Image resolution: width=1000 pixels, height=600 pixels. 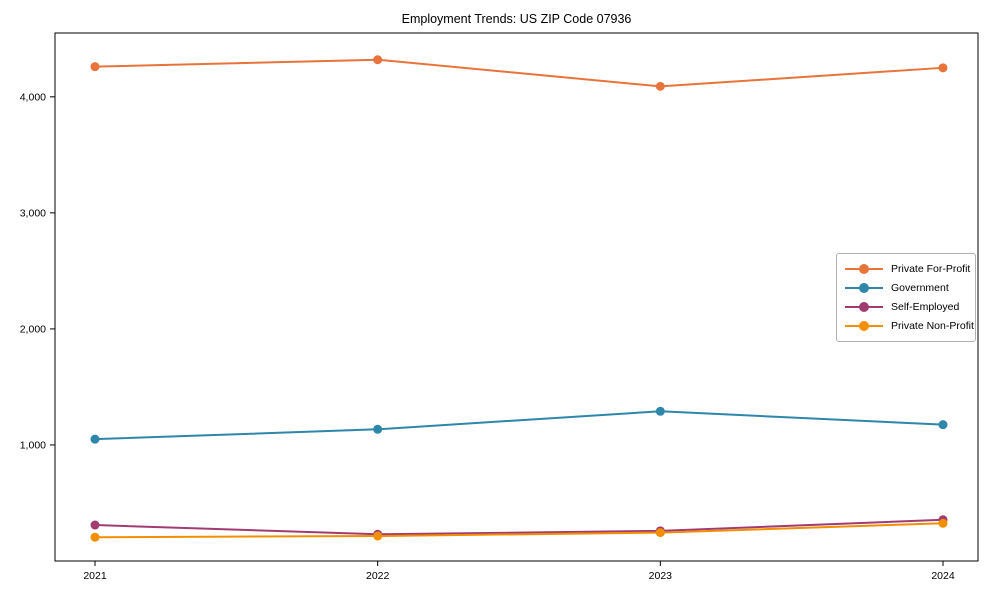 I want to click on series-marker-self-employed, so click(x=95, y=525).